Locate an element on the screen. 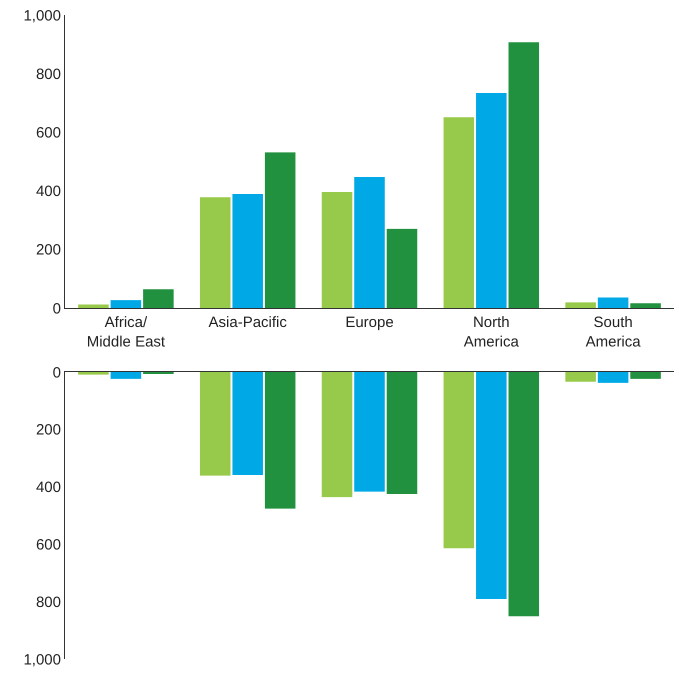  x-tick-label: Africa/ Middle East is located at coordinates (126, 332).